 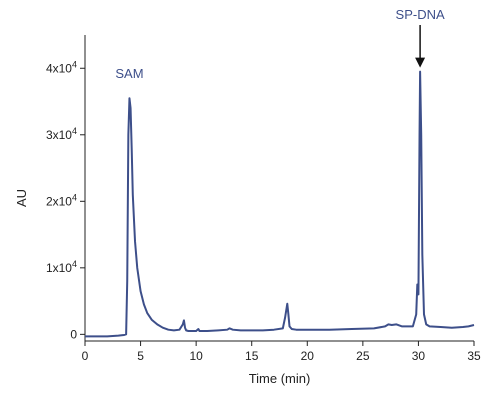 I want to click on y-tick-label: 2x10⁴, so click(x=61, y=200).